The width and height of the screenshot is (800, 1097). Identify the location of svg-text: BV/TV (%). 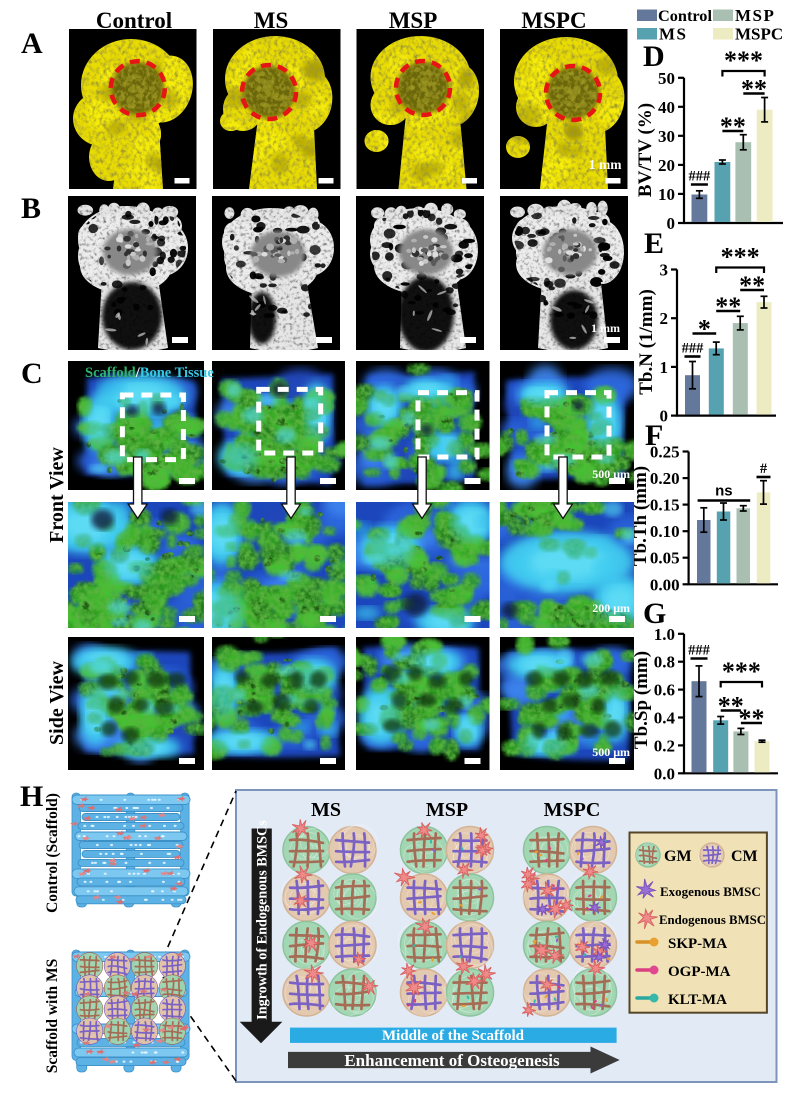
(645, 150).